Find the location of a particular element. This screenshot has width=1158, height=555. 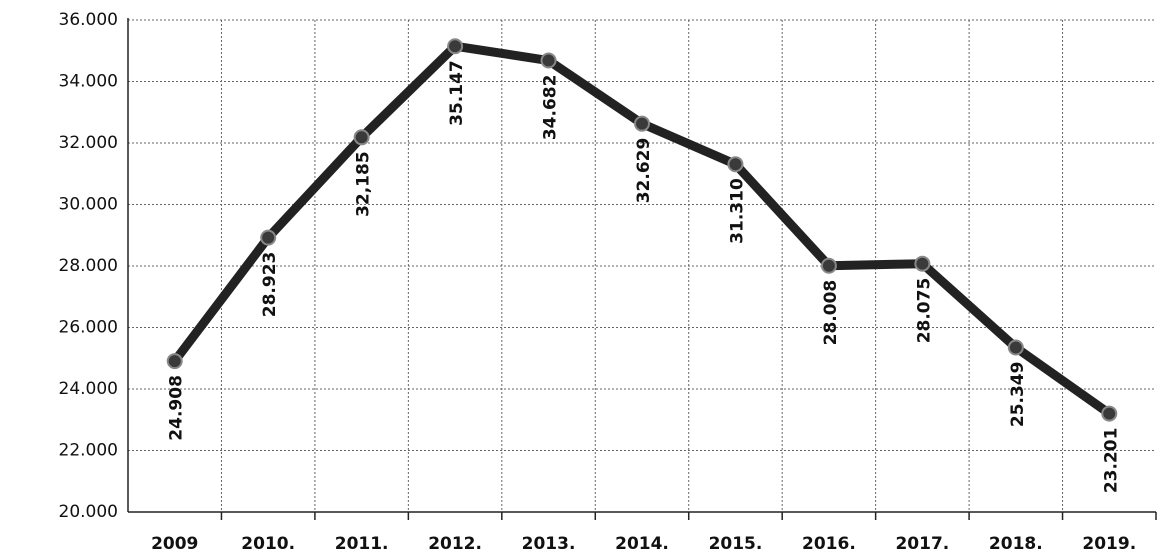

data-label: 32,185 is located at coordinates (364, 184).